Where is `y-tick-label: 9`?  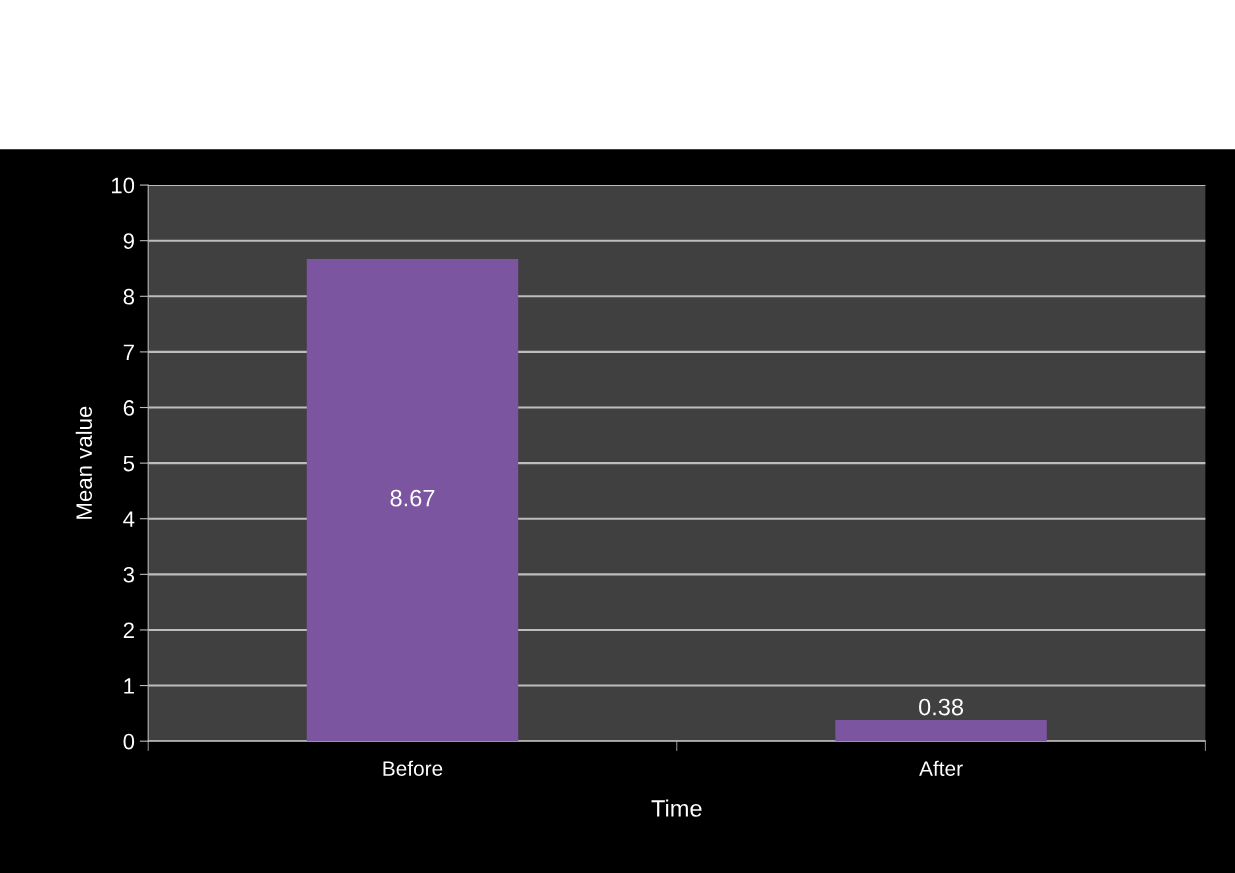 y-tick-label: 9 is located at coordinates (128, 241).